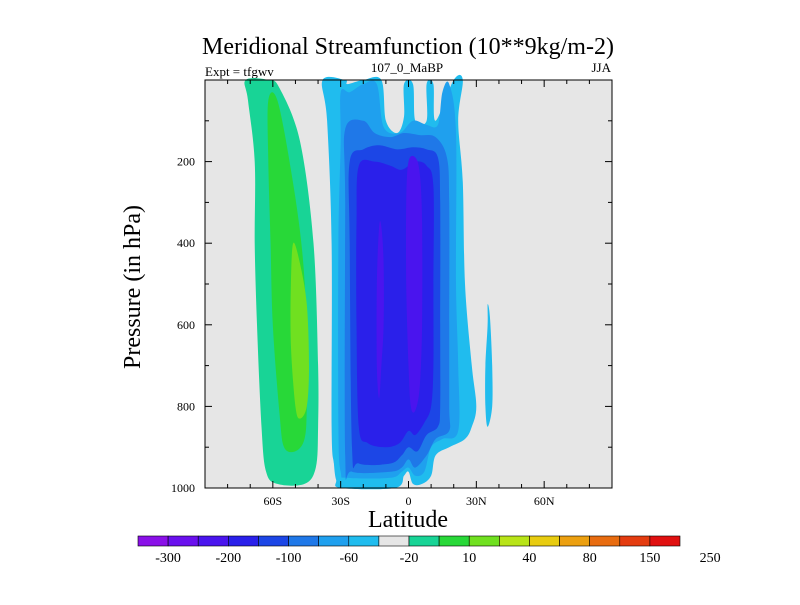  What do you see at coordinates (272, 501) in the screenshot?
I see `x-tick-label: 60S` at bounding box center [272, 501].